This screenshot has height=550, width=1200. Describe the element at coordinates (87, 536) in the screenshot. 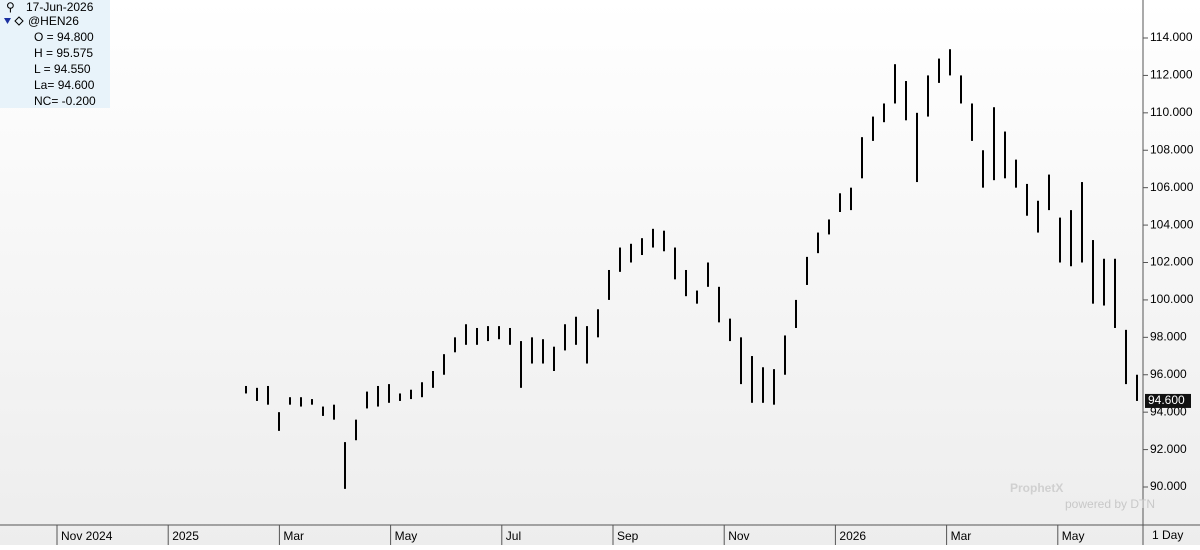

I see `x-tick-label: Nov 2024` at that location.